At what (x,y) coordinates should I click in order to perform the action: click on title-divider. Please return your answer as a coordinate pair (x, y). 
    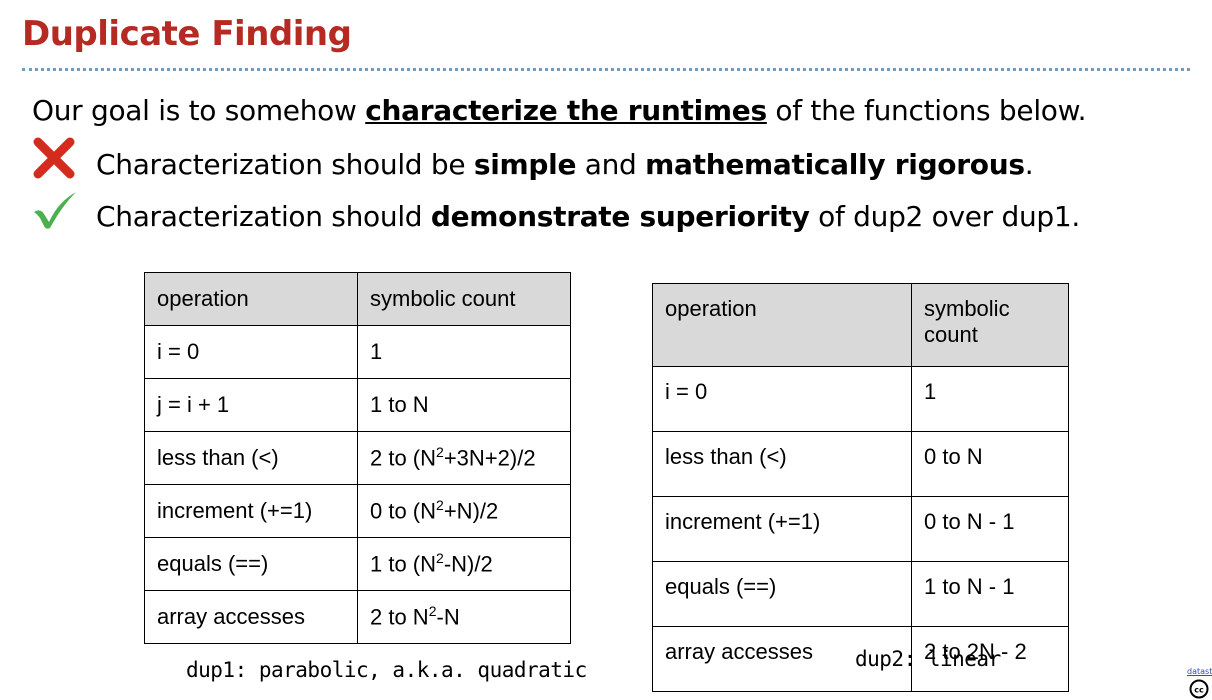
    Looking at the image, I should click on (606, 69).